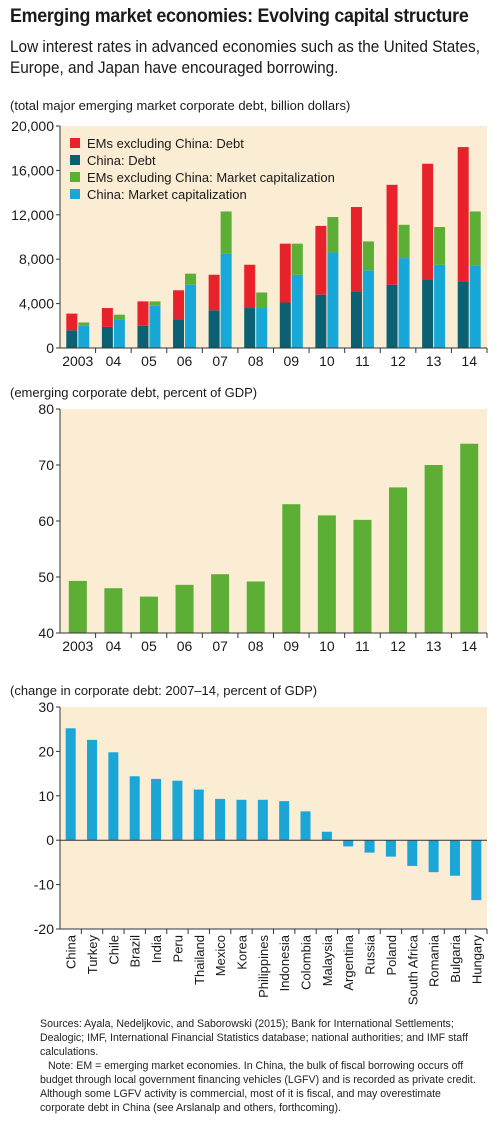 This screenshot has width=500, height=1140. What do you see at coordinates (185, 361) in the screenshot?
I see `x-tick-label: 06` at bounding box center [185, 361].